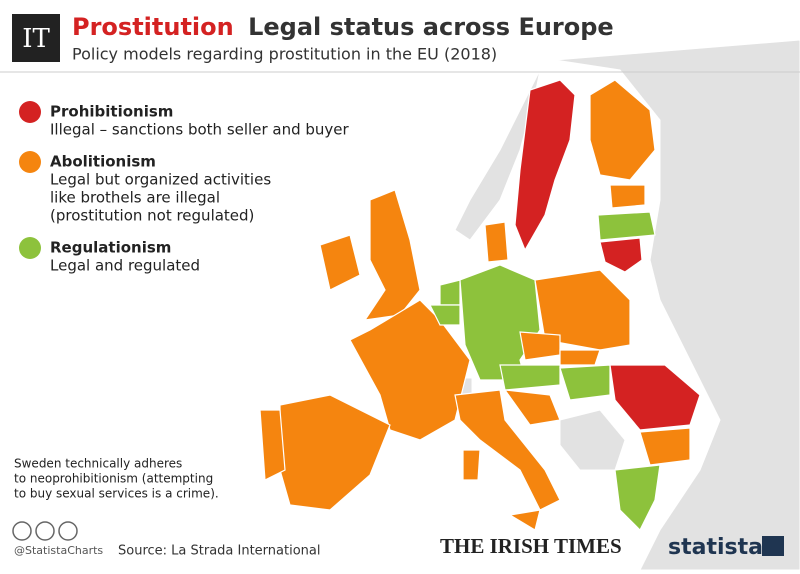 The height and width of the screenshot is (574, 800). Describe the element at coordinates (431, 27) in the screenshot. I see `title-rest: Legal status across Europe` at that location.